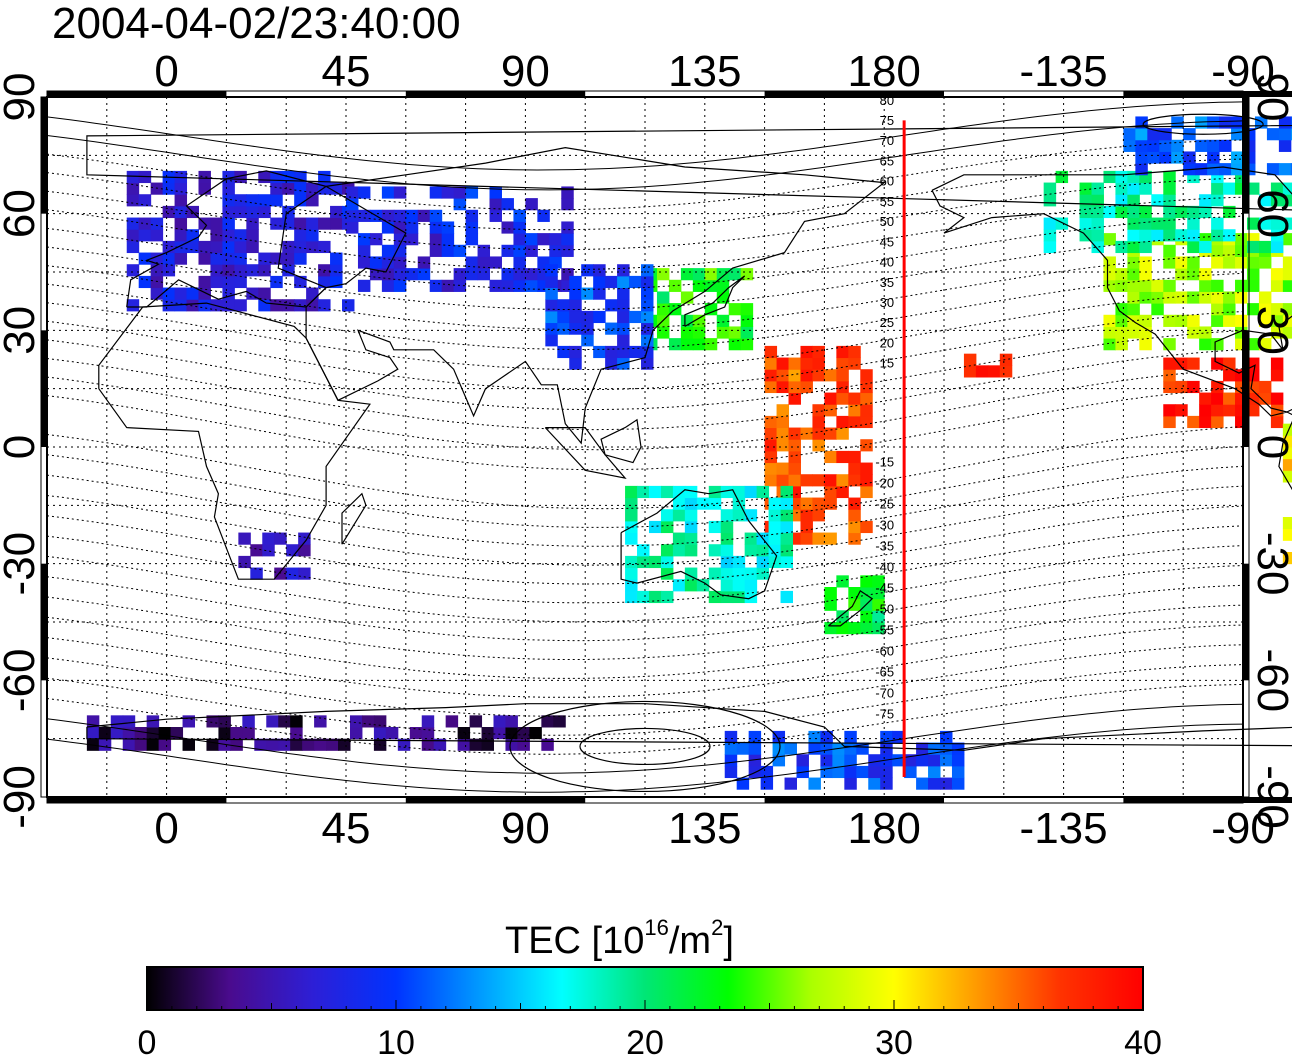 The height and width of the screenshot is (1057, 1292). I want to click on contour-label: 15, so click(887, 363).